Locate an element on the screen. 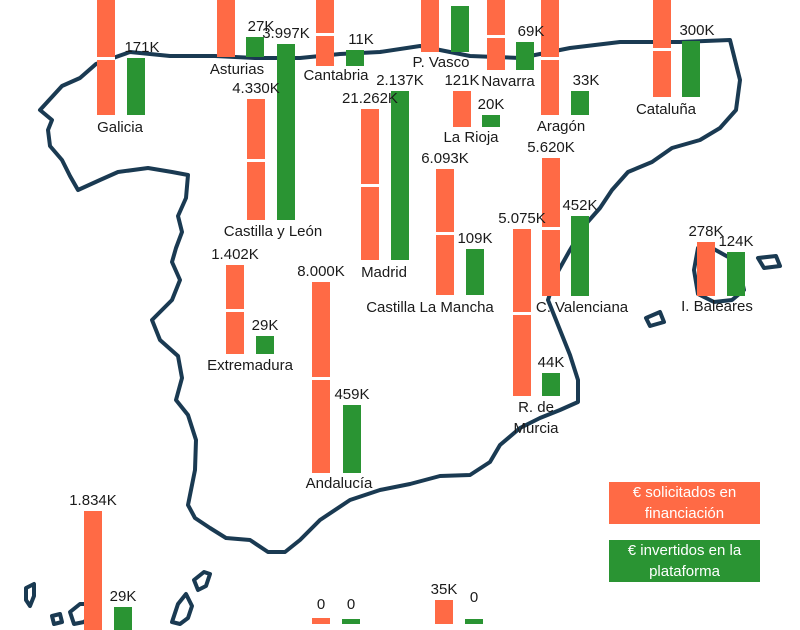 The width and height of the screenshot is (800, 630). region-name-castilla-la-mancha: Castilla La Mancha is located at coordinates (430, 307).